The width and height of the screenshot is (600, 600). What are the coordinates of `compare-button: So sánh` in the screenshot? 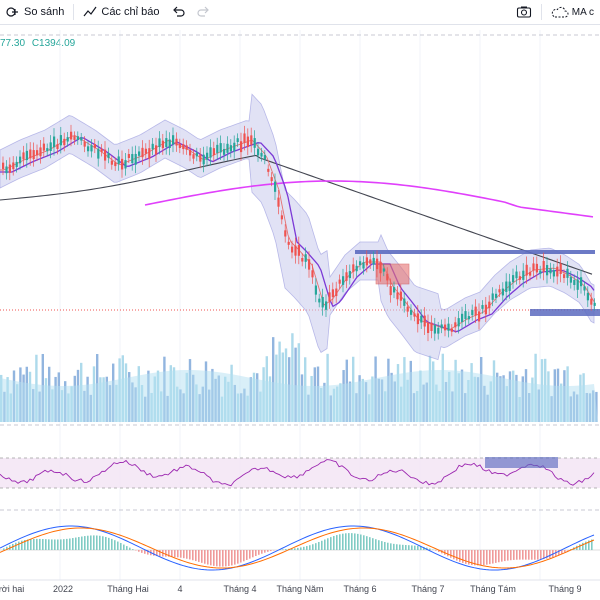 It's located at (35, 12).